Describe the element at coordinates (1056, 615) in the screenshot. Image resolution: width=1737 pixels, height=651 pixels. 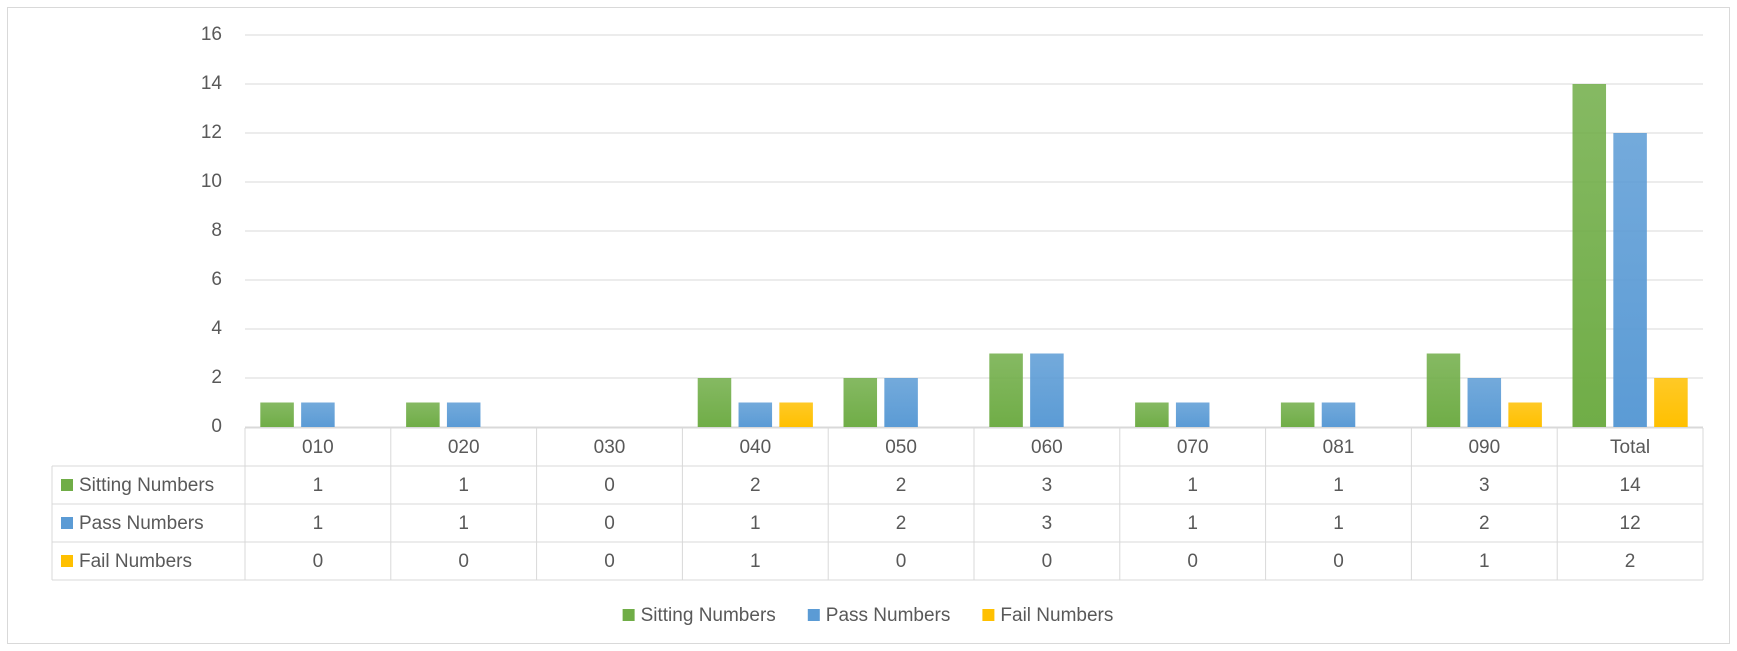
I see `legend-label: Fail Numbers` at that location.